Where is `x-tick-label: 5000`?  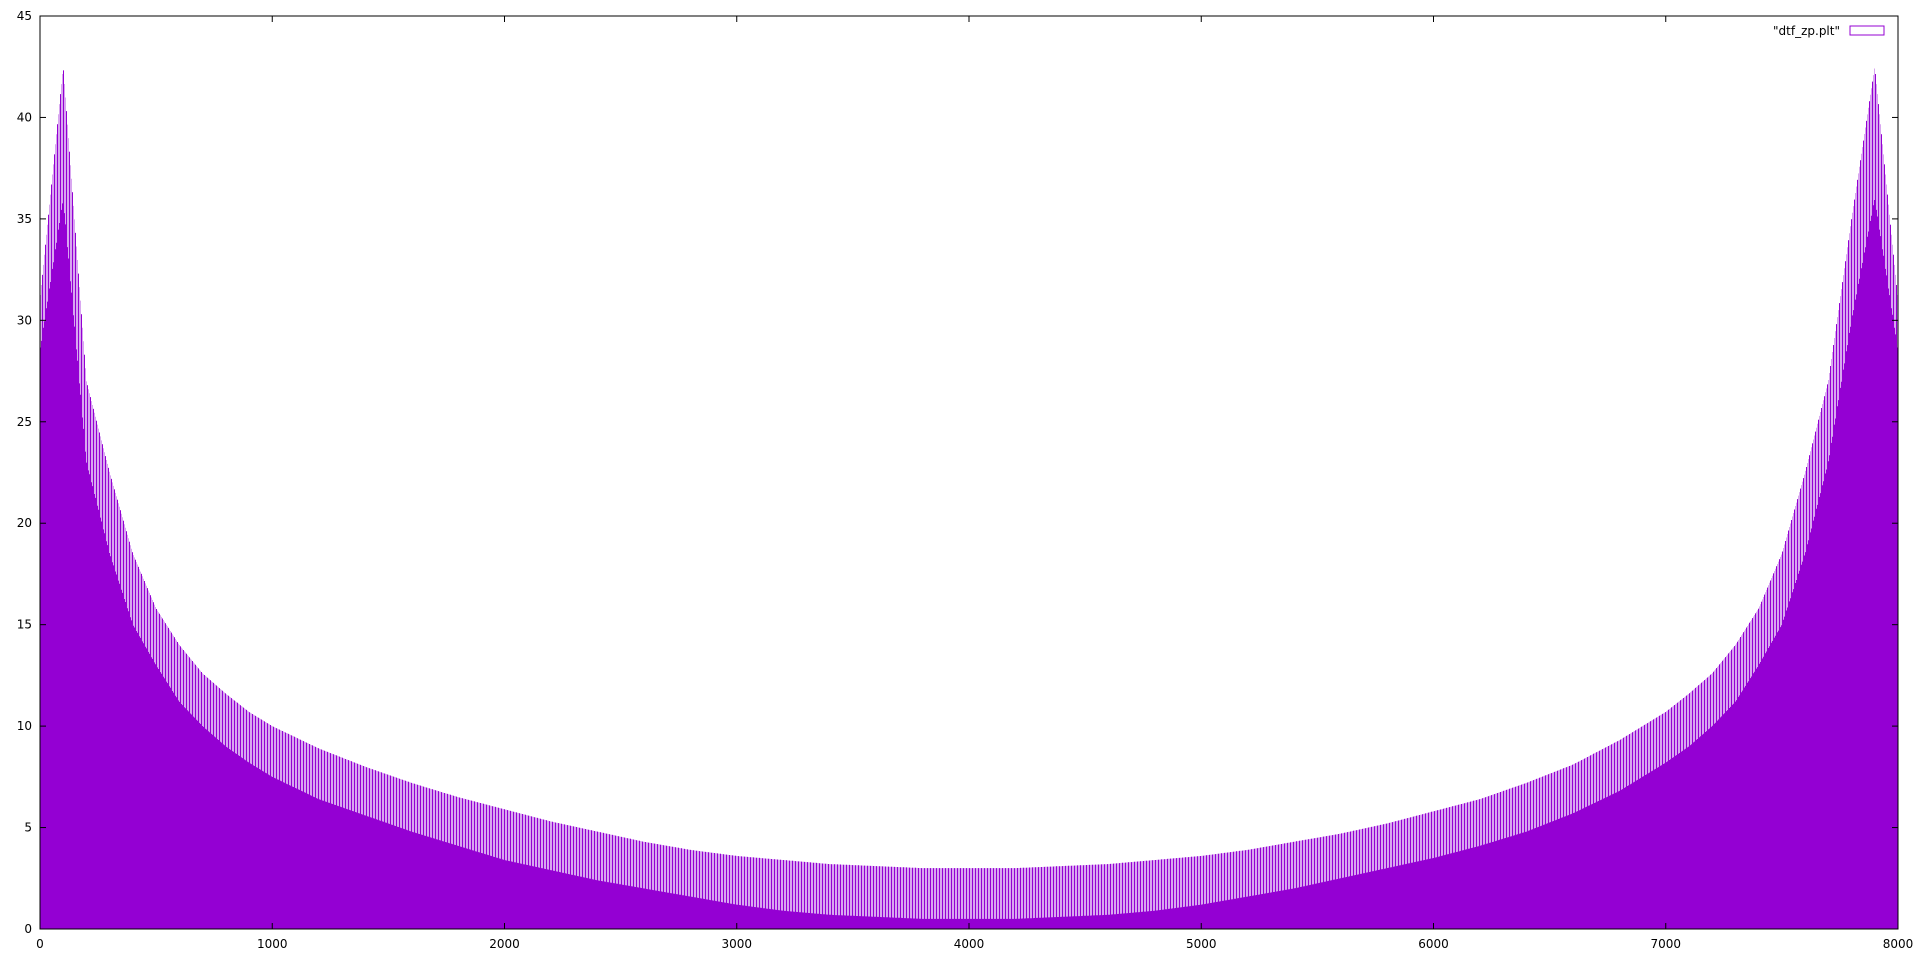
x-tick-label: 5000 is located at coordinates (1201, 944).